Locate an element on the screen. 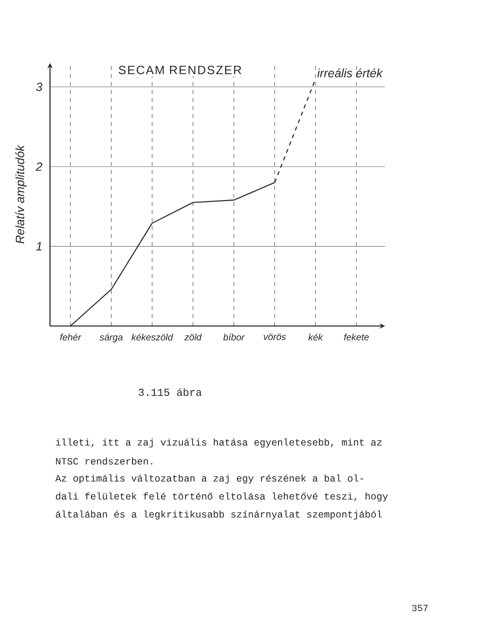  text: Az optimális változatban a zaj egy részének a bal ol- is located at coordinates (209, 479).